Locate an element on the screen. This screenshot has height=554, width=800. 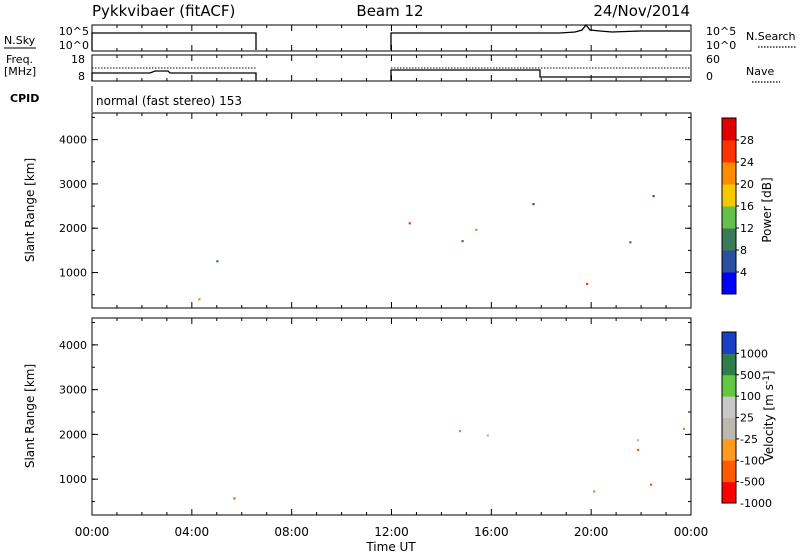
colorbar-tick-label: 20 is located at coordinates (747, 184).